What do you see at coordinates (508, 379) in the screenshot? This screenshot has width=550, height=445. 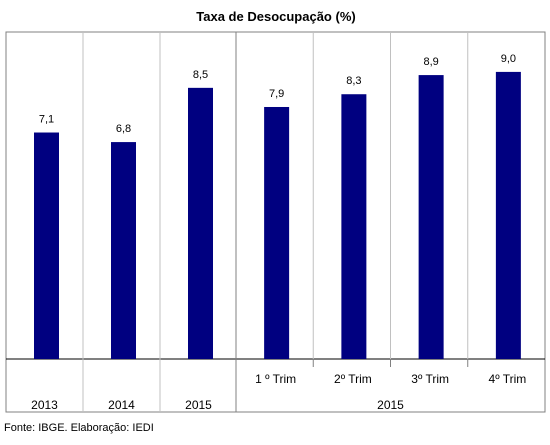 I see `category-label: 4º Trim` at bounding box center [508, 379].